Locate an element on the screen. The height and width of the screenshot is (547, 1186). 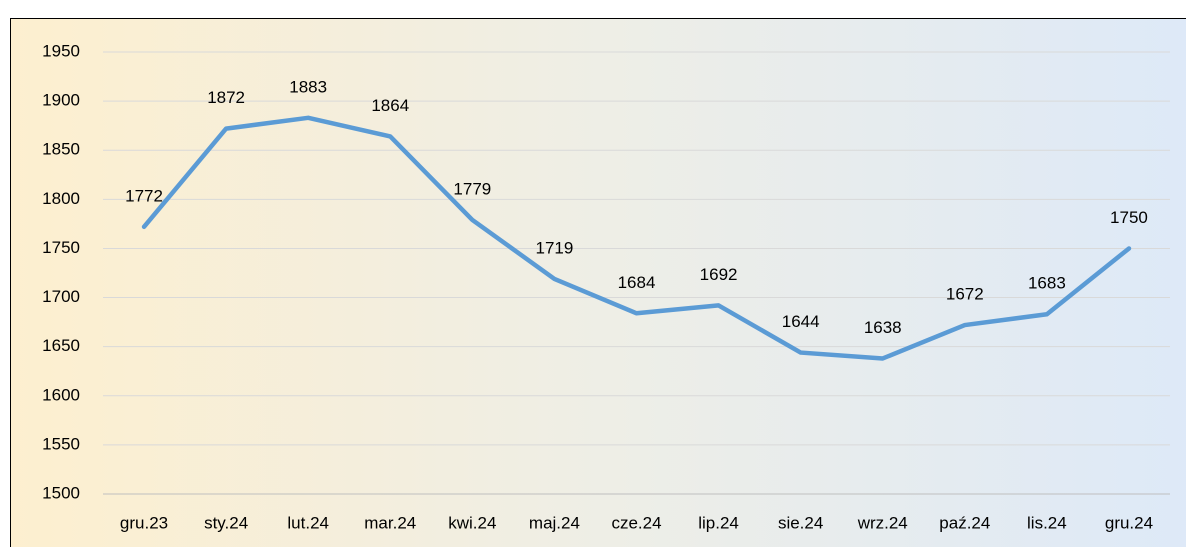
y-tick-label: 1600 is located at coordinates (61, 394).